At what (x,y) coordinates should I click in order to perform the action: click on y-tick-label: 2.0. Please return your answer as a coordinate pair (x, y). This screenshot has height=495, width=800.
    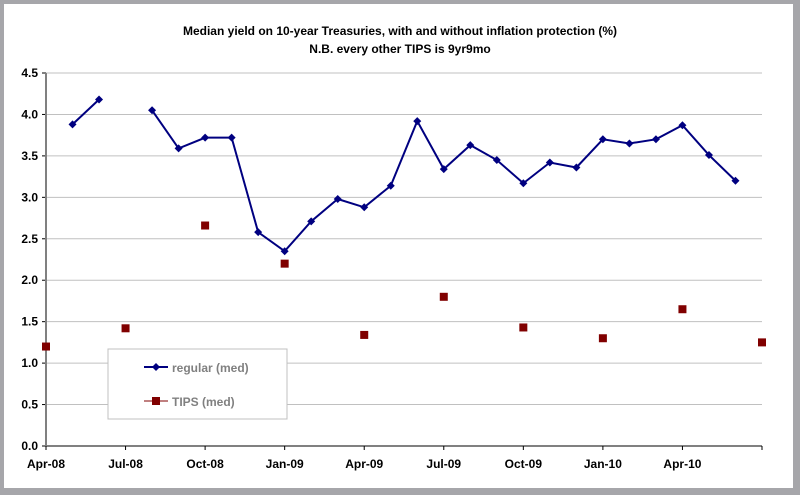
    Looking at the image, I should click on (29, 280).